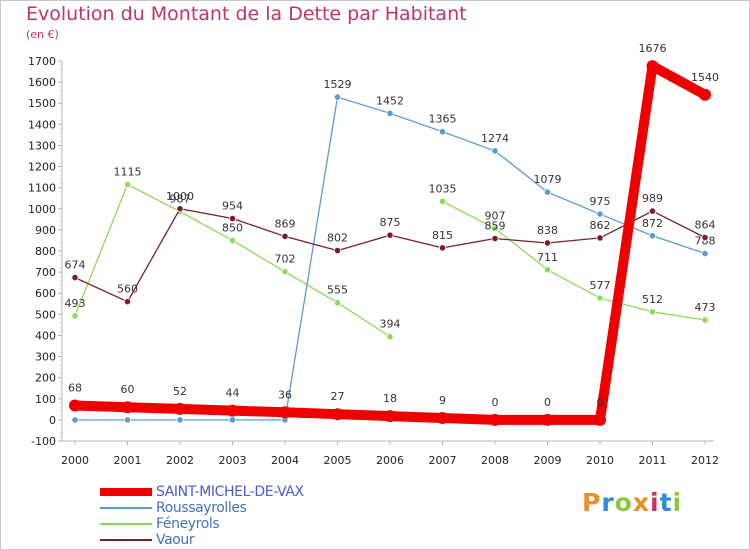 Image resolution: width=750 pixels, height=550 pixels. What do you see at coordinates (45, 399) in the screenshot?
I see `y-tick-label: 100` at bounding box center [45, 399].